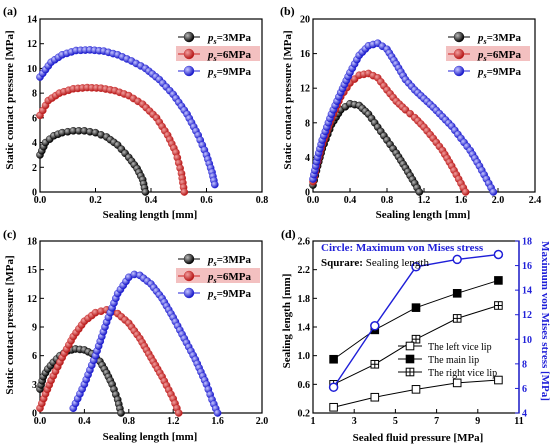 This screenshot has height=448, width=550. Describe the element at coordinates (34, 118) in the screenshot. I see `y-tick-label: 6` at that location.